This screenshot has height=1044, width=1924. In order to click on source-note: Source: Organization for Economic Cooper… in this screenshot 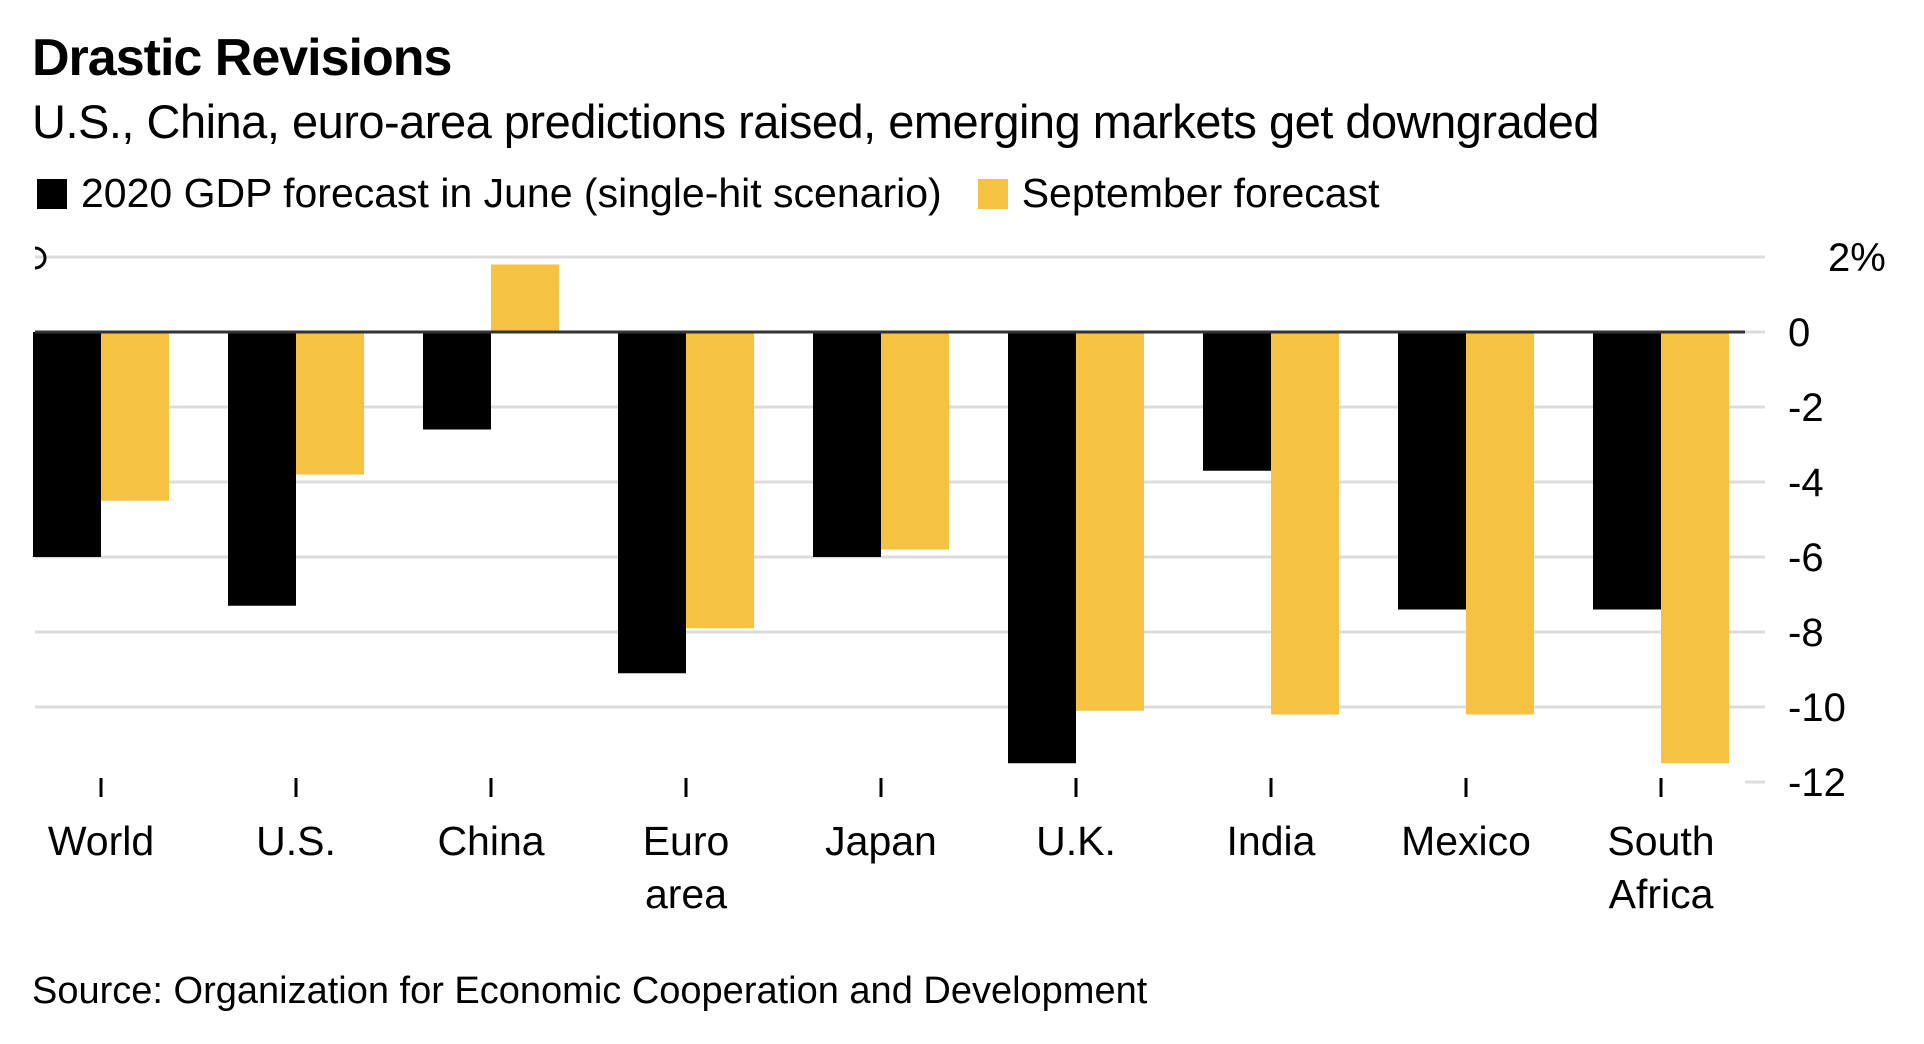, I will do `click(590, 991)`.